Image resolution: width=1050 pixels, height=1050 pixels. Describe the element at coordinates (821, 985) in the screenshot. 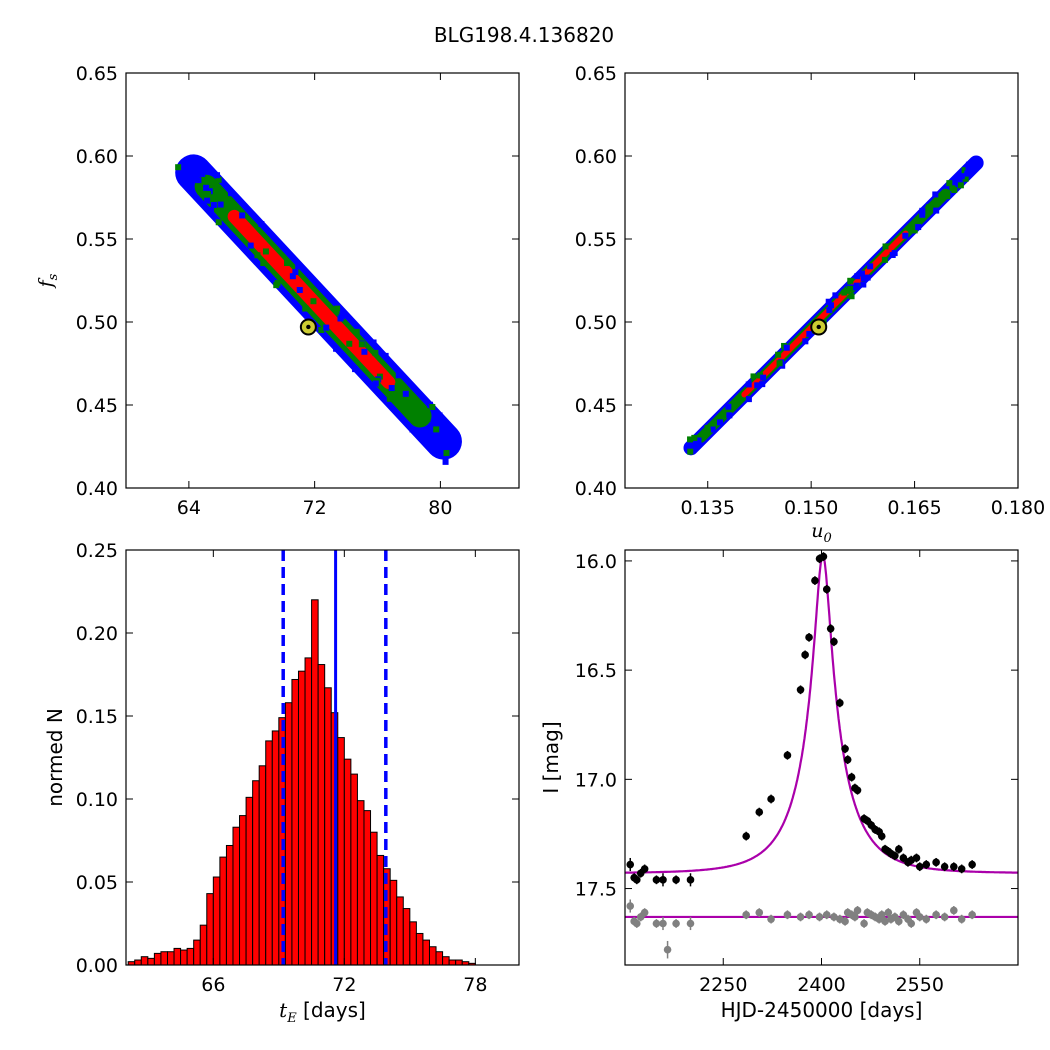

I see `x-tick-label: 2400` at that location.